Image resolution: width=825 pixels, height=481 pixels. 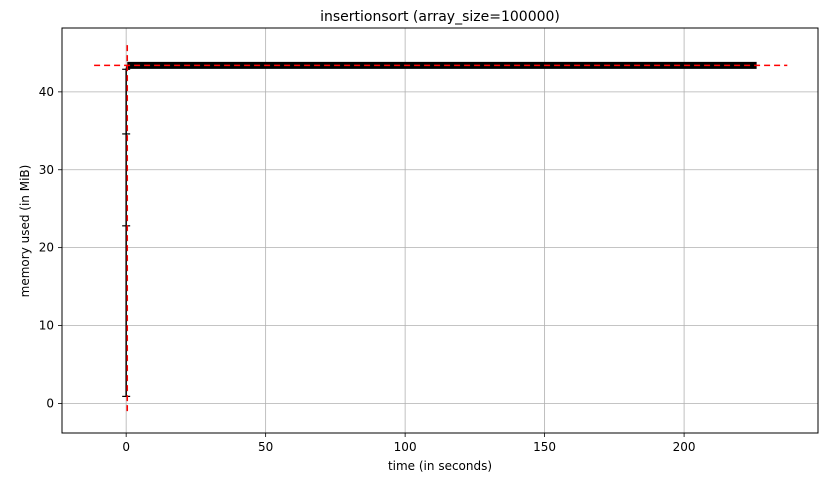 I want to click on x-tick-label: 150, so click(x=544, y=447).